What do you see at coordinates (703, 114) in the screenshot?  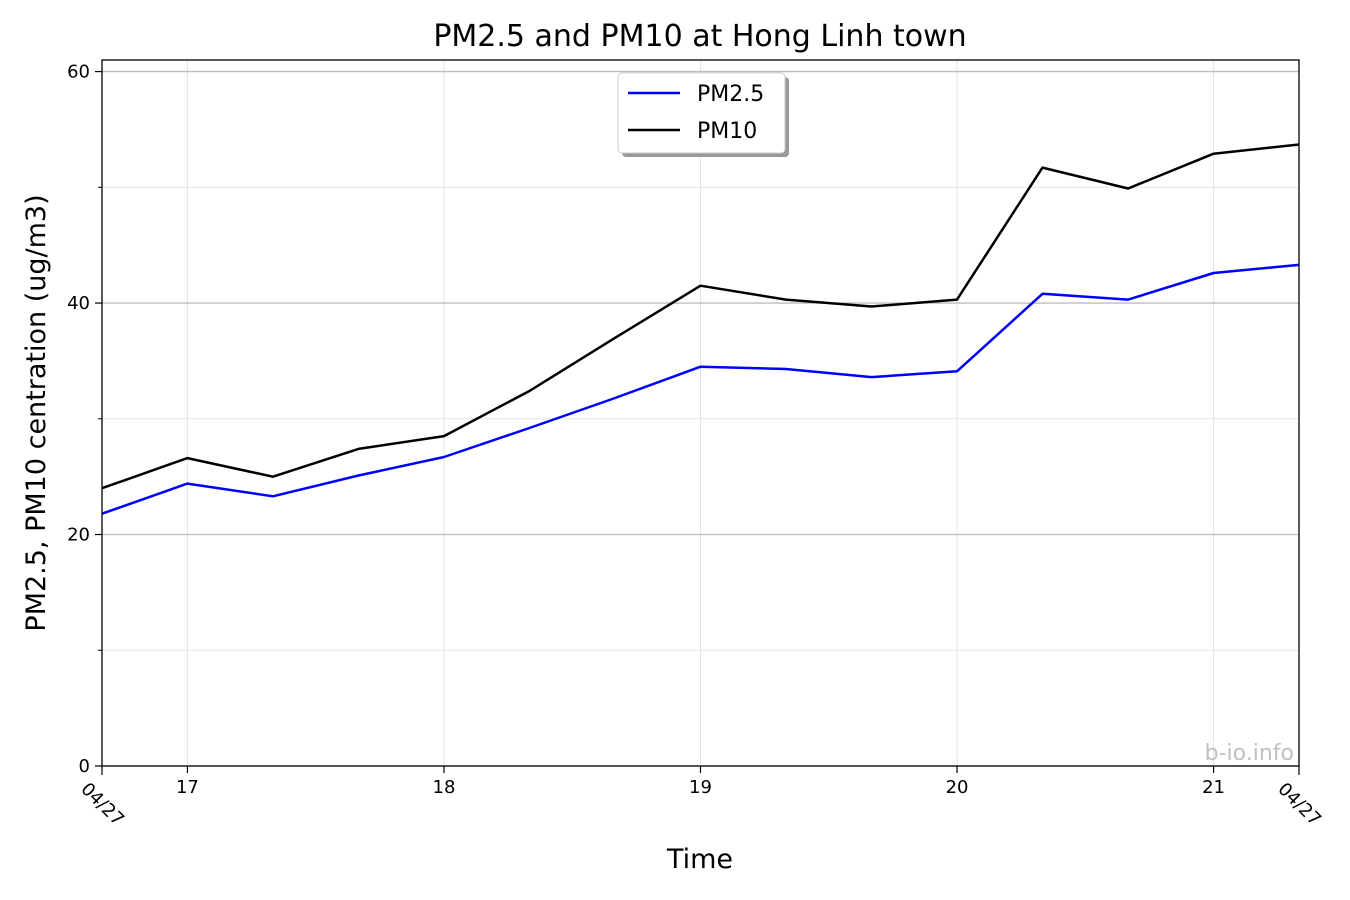 I see `legend: PM2.5 PM10` at bounding box center [703, 114].